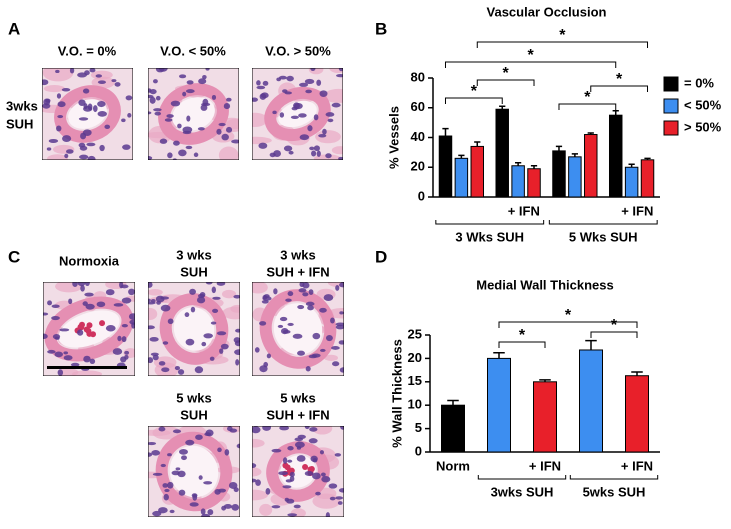 Image resolution: width=731 pixels, height=529 pixels. What do you see at coordinates (14, 28) in the screenshot?
I see `panel-letter: A` at bounding box center [14, 28].